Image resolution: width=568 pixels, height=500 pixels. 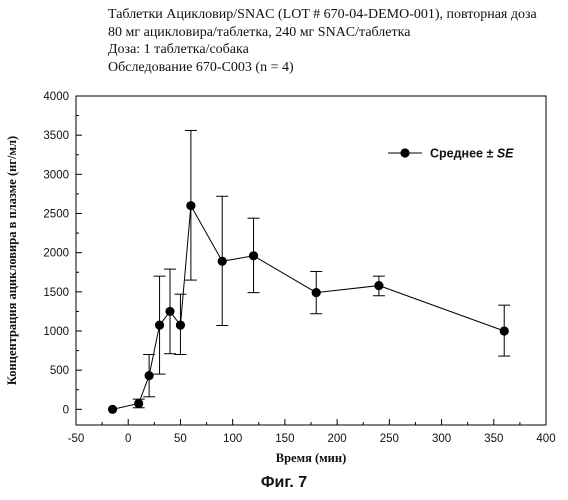 I want to click on x-tick-label: 300, so click(x=441, y=439).